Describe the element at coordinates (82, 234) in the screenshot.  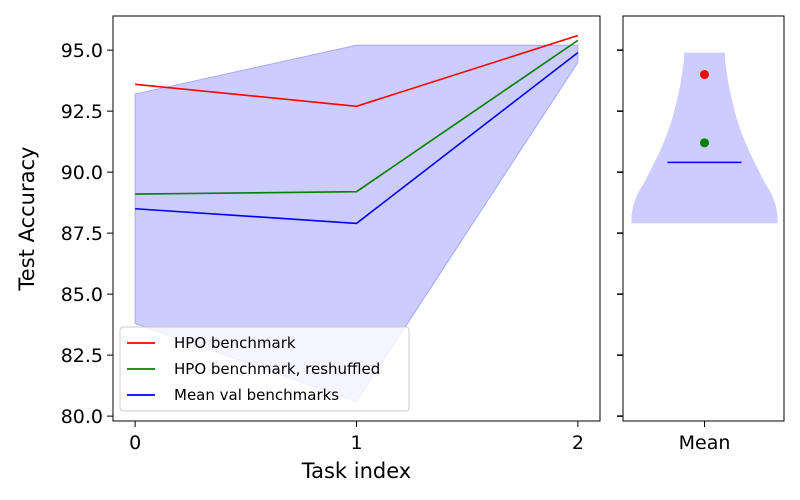
I see `y-tick-label: 87.5` at that location.